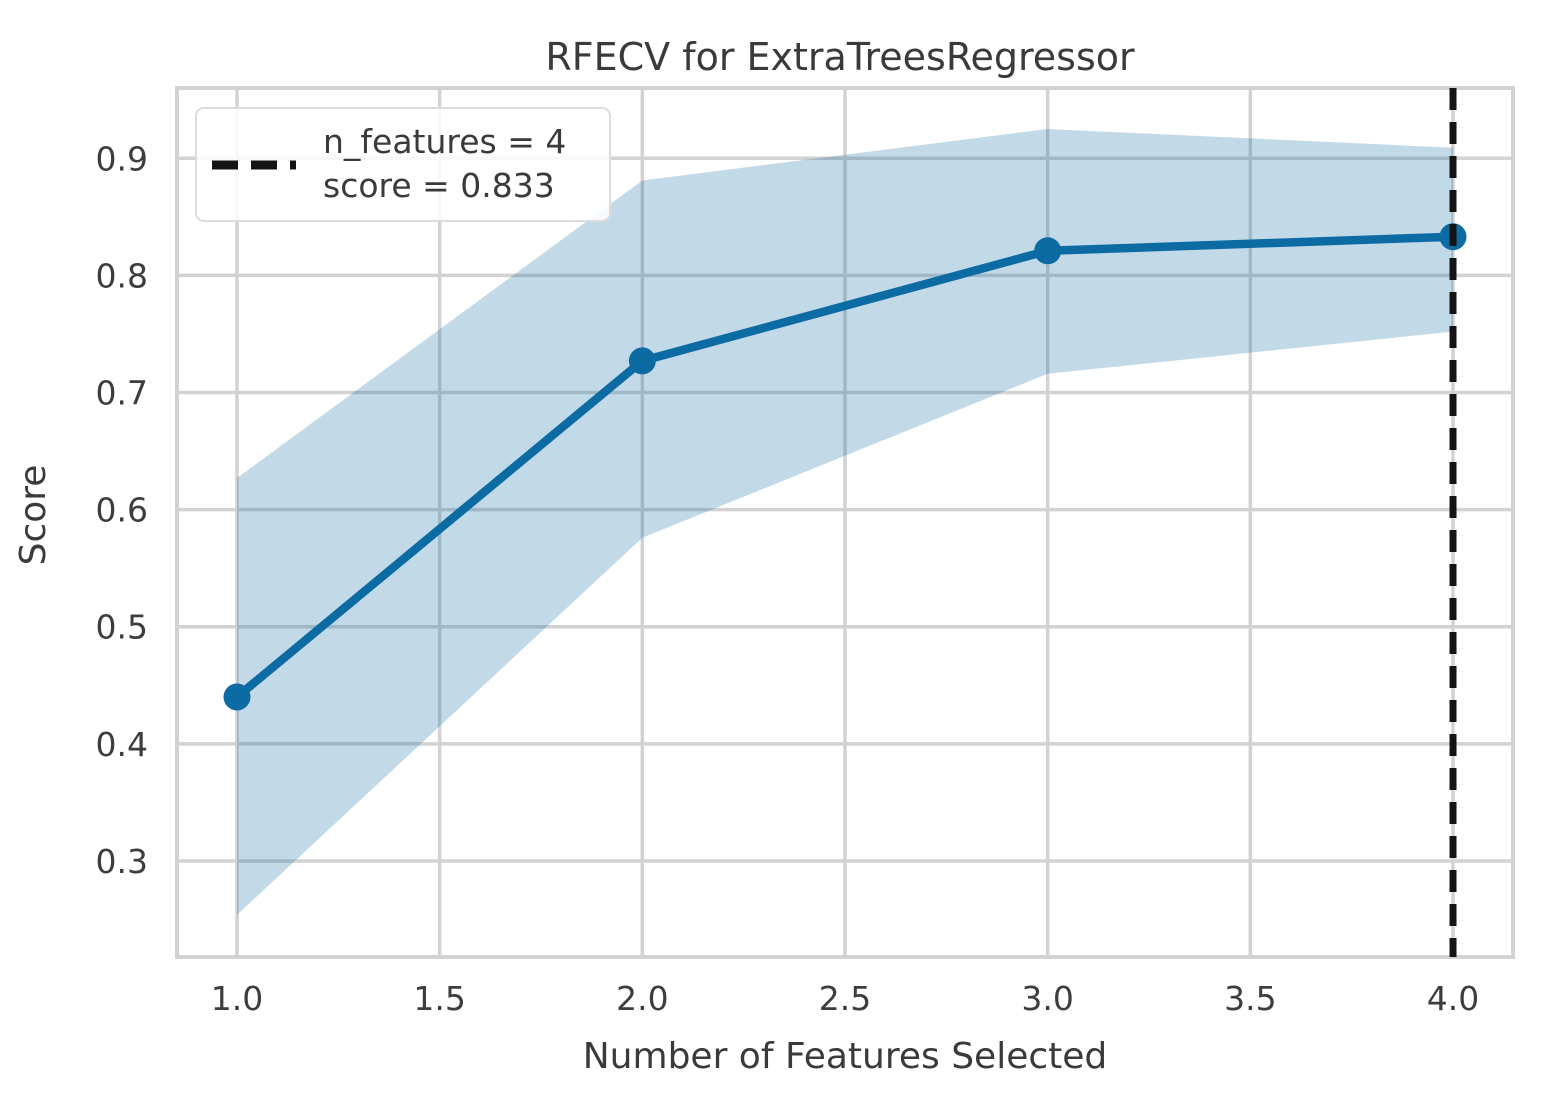 The image size is (1542, 1110). What do you see at coordinates (642, 998) in the screenshot?
I see `x-tick-label: 2.0` at bounding box center [642, 998].